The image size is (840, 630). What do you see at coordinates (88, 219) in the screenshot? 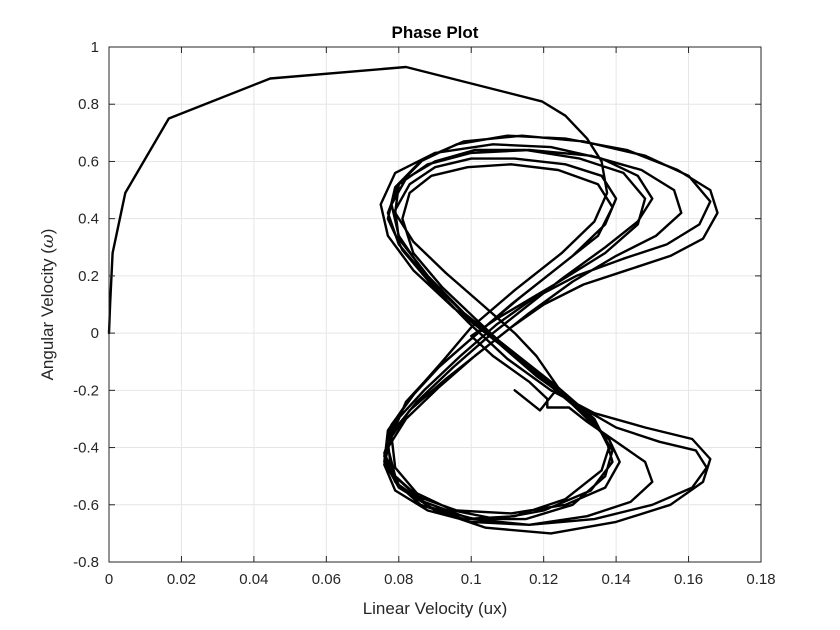
I see `y-tick-label: 0.4` at bounding box center [88, 219].